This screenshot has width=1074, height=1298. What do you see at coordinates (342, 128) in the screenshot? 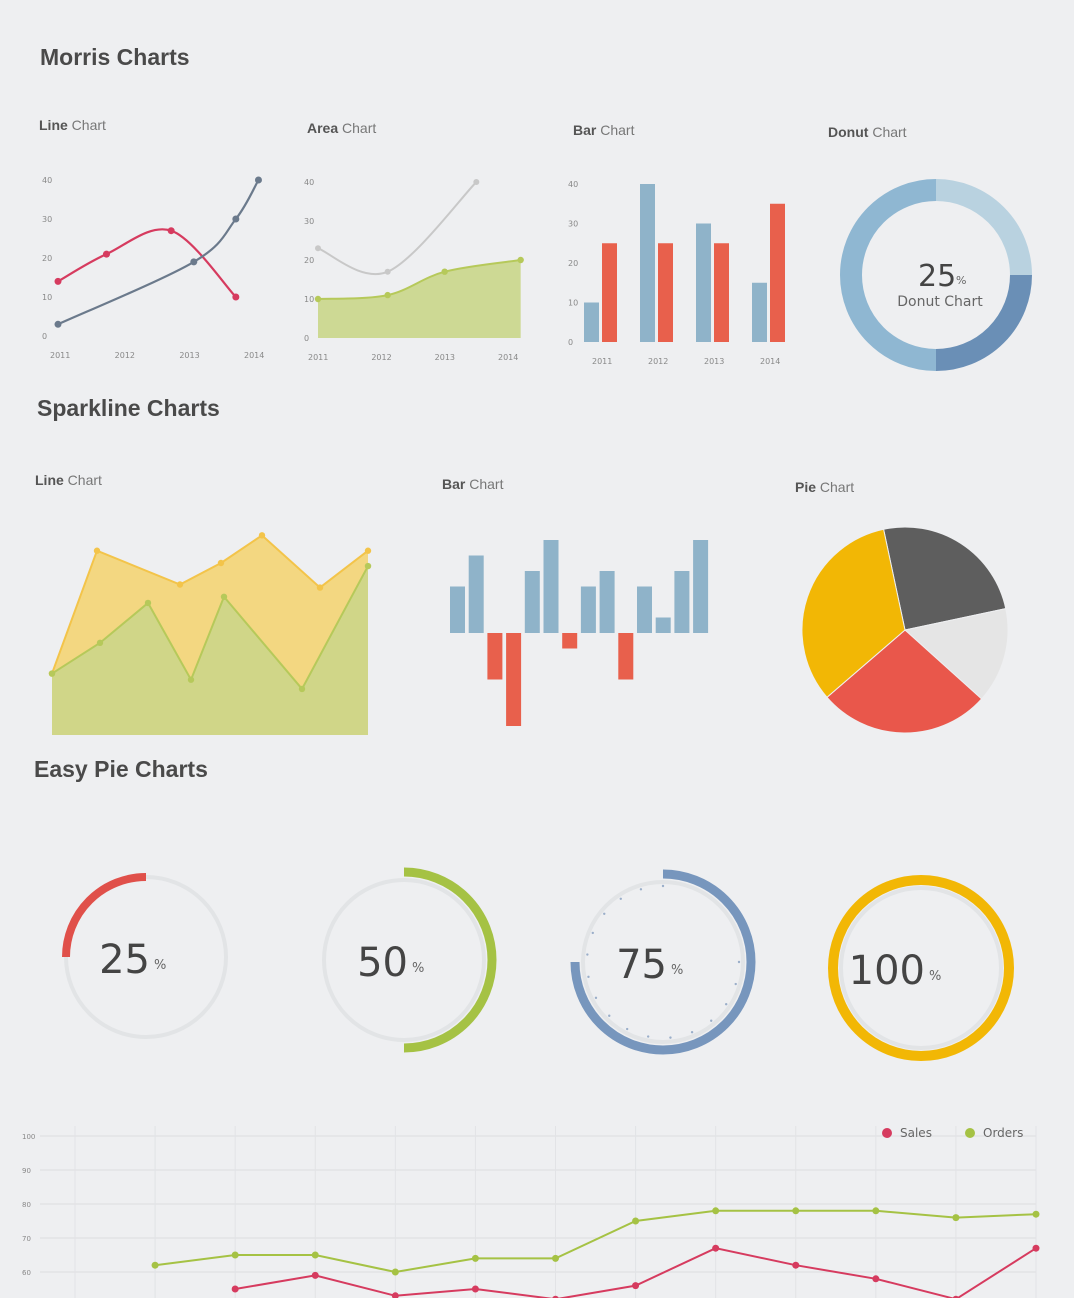
I see `morris-area-title: Area Chart` at bounding box center [342, 128].